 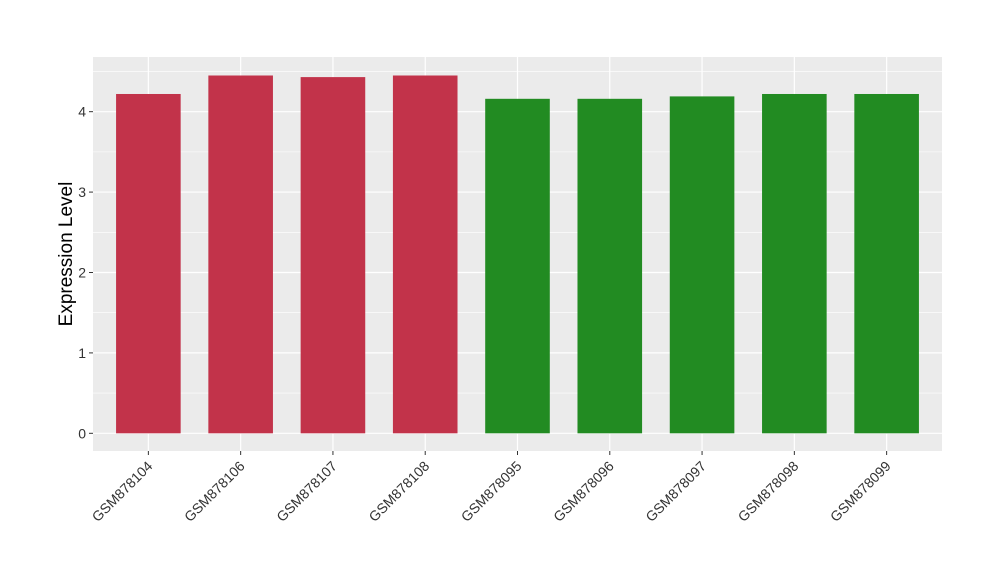 What do you see at coordinates (794, 263) in the screenshot?
I see `bar-GSM878098` at bounding box center [794, 263].